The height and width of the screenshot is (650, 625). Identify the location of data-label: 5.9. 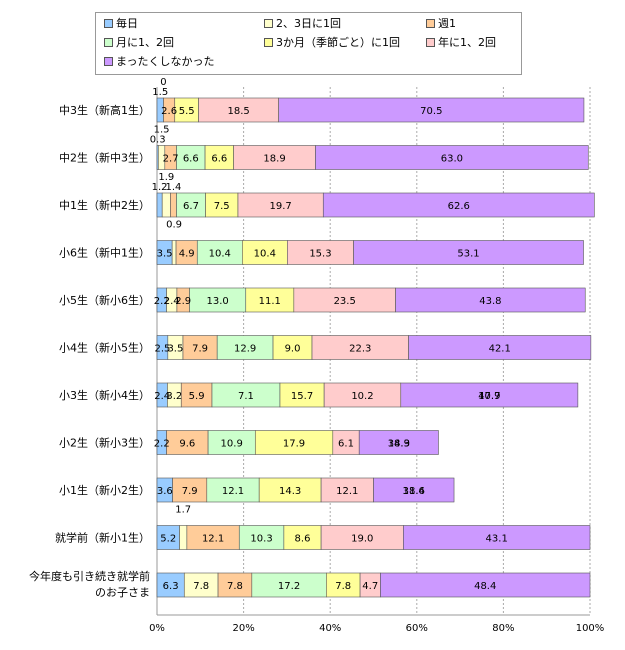
(197, 396).